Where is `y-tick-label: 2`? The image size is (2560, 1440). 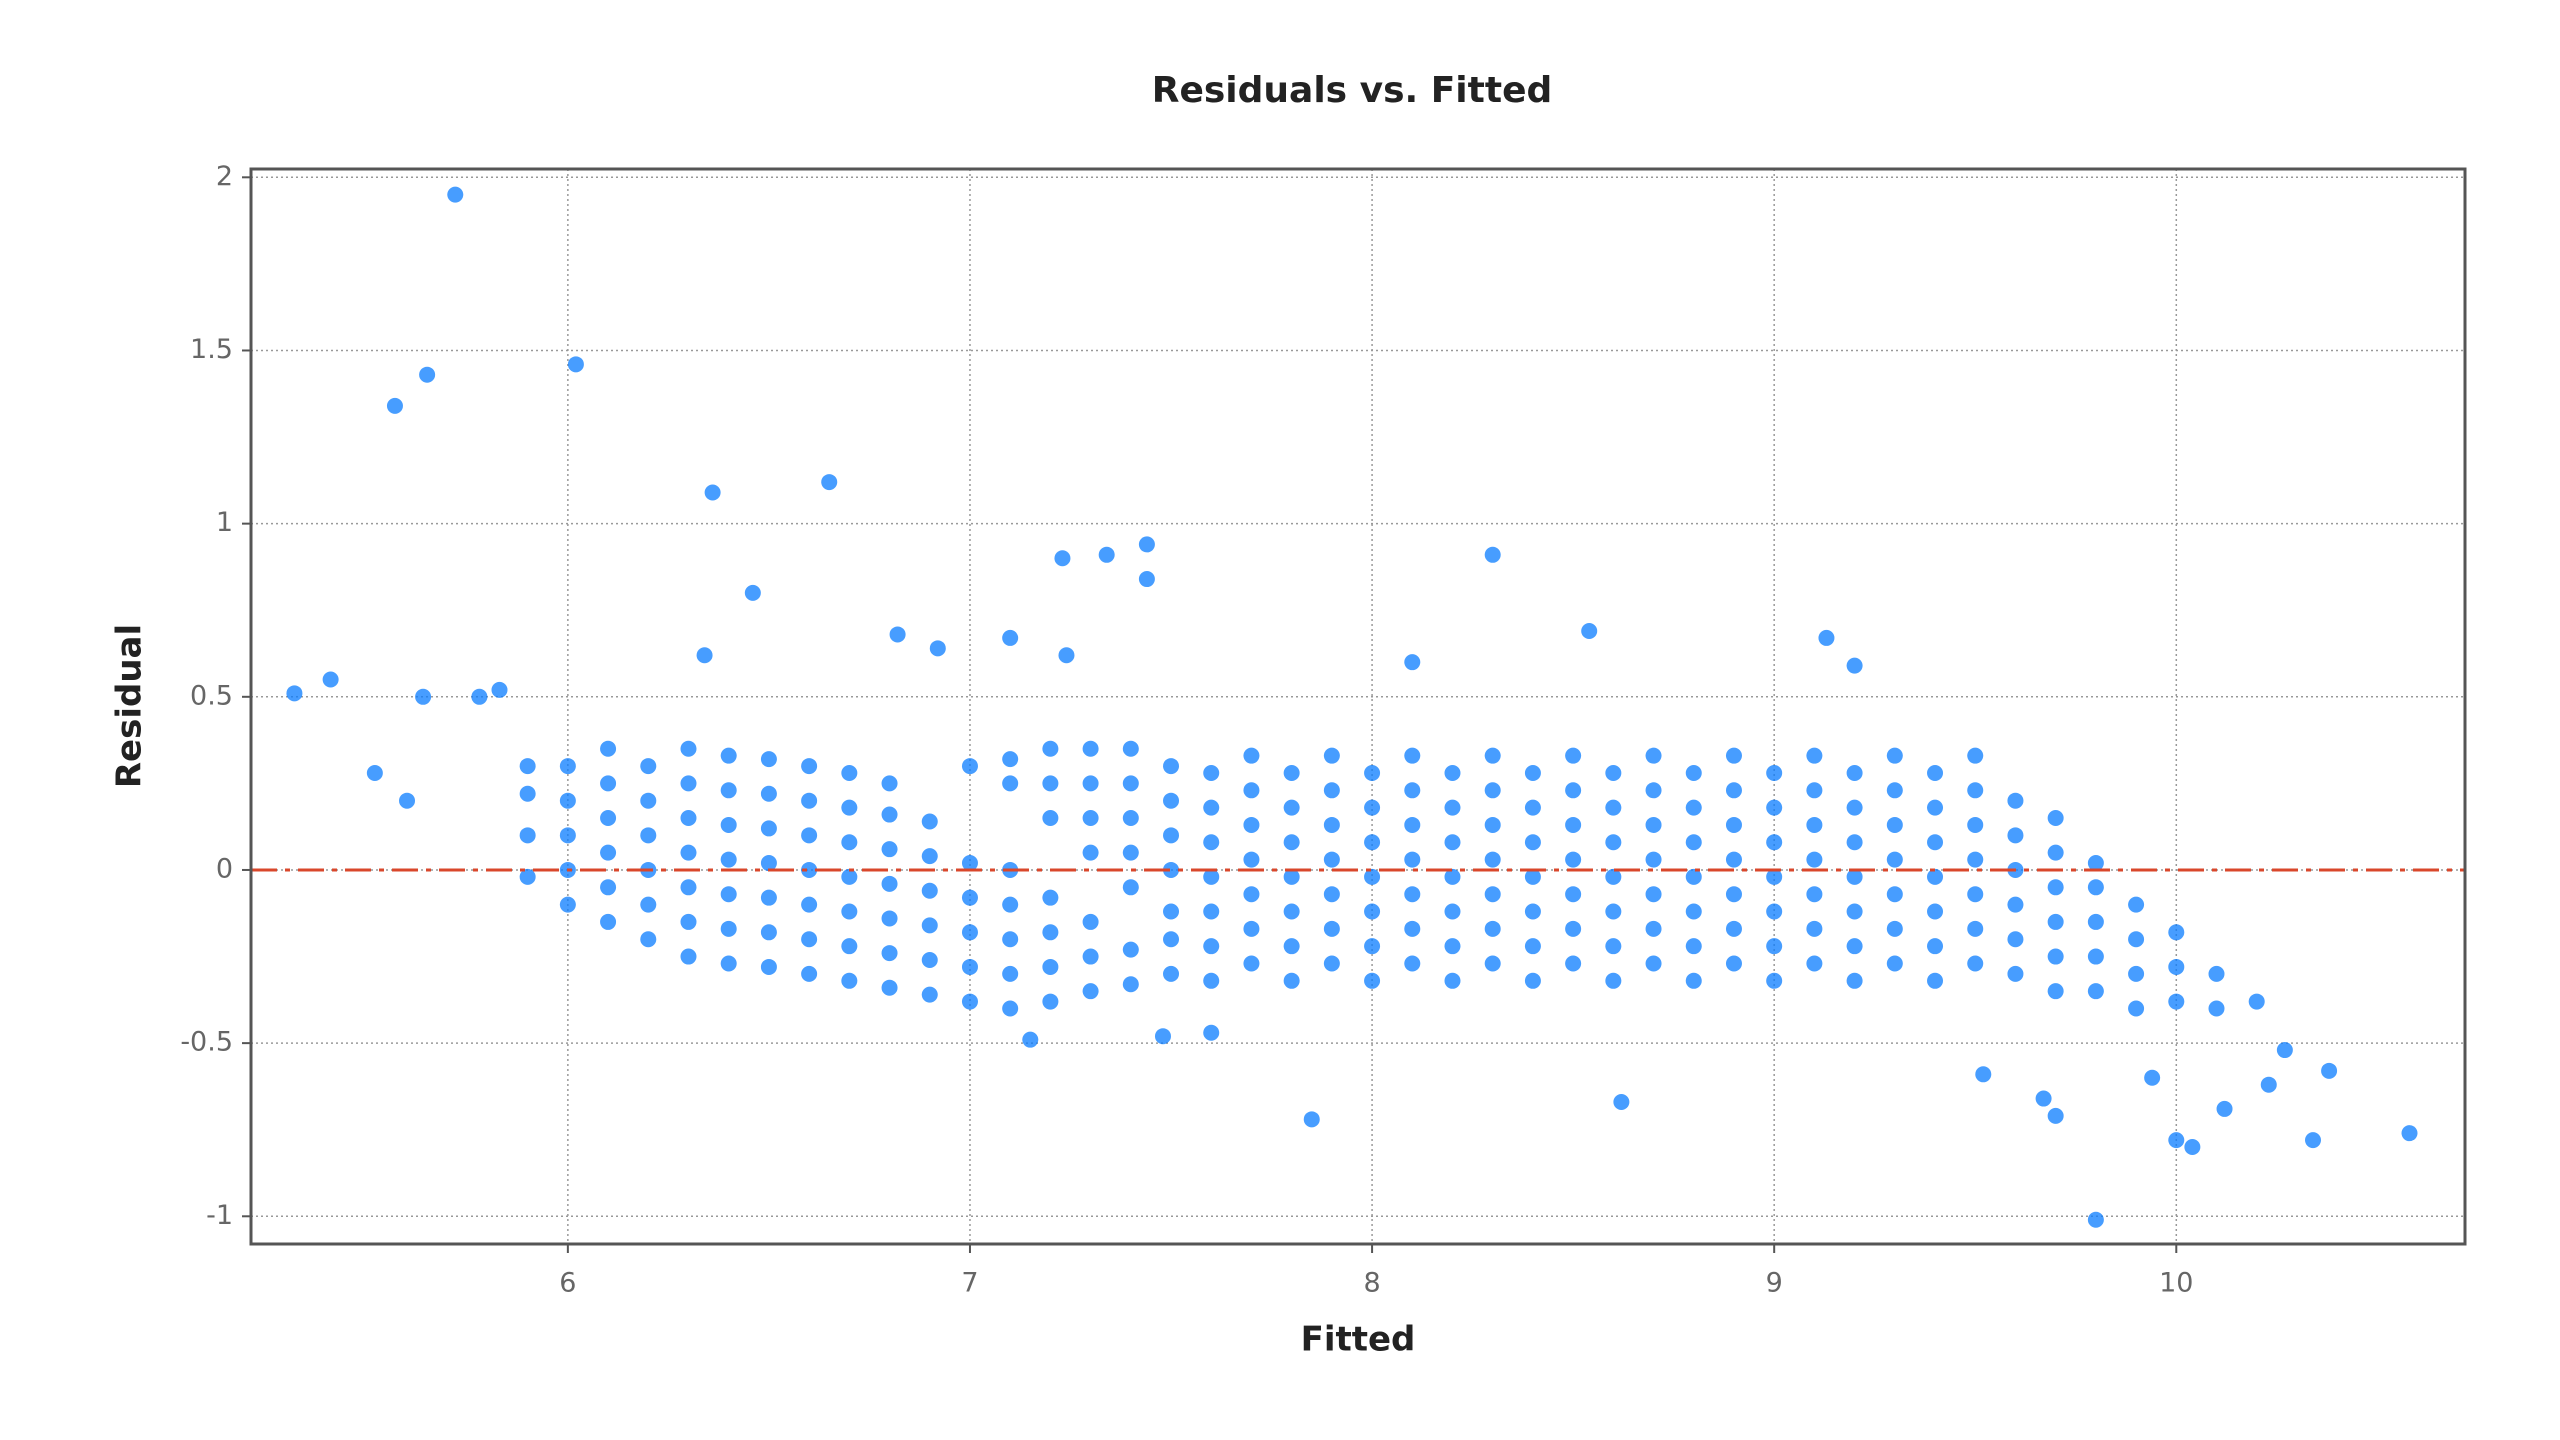 y-tick-label: 2 is located at coordinates (224, 176).